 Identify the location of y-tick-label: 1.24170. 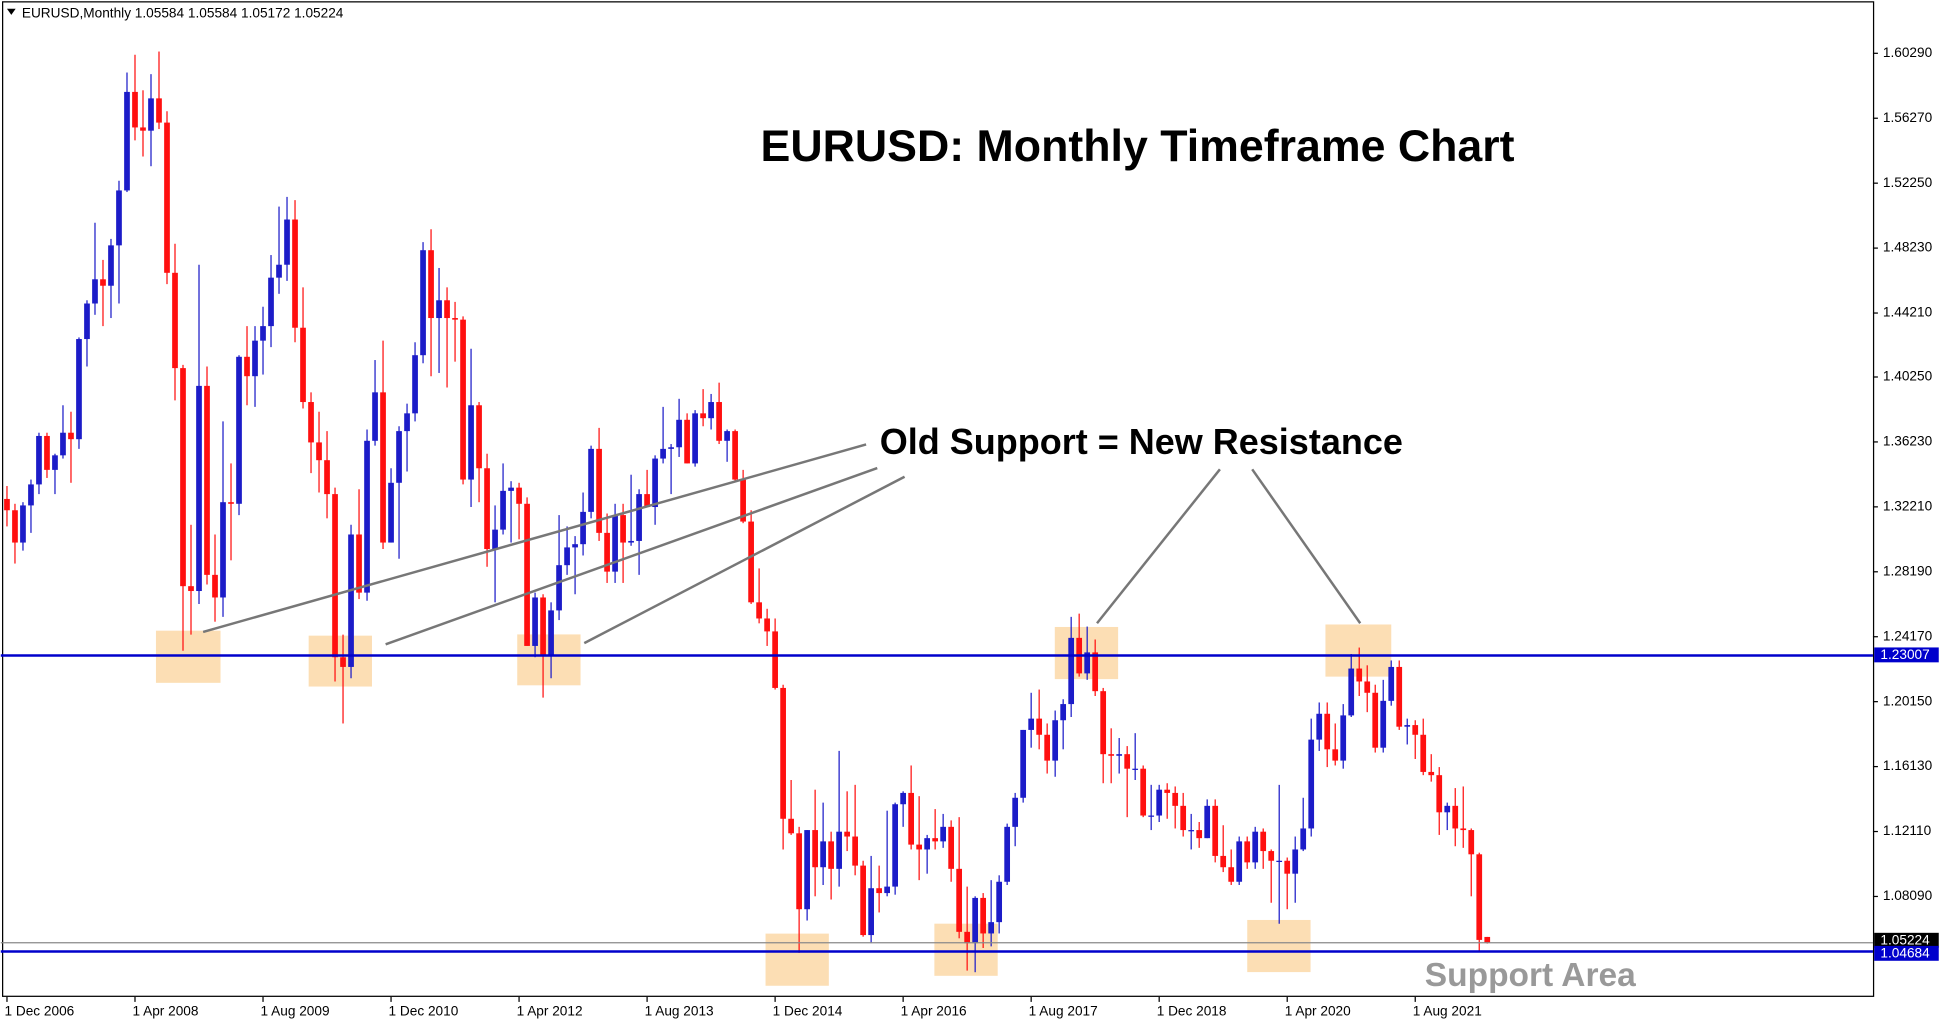
(1908, 635).